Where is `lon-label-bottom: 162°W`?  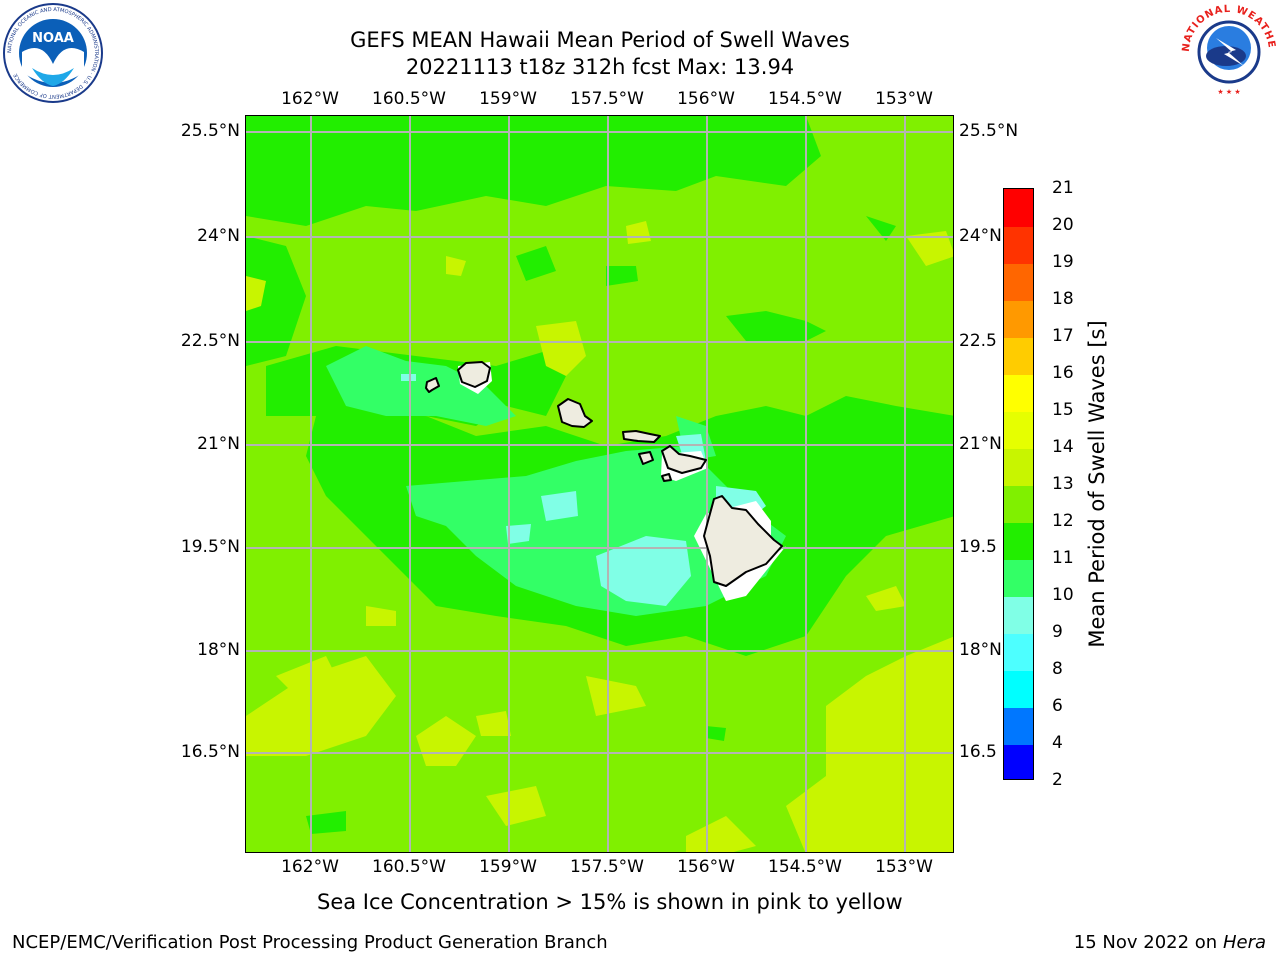
lon-label-bottom: 162°W is located at coordinates (310, 867).